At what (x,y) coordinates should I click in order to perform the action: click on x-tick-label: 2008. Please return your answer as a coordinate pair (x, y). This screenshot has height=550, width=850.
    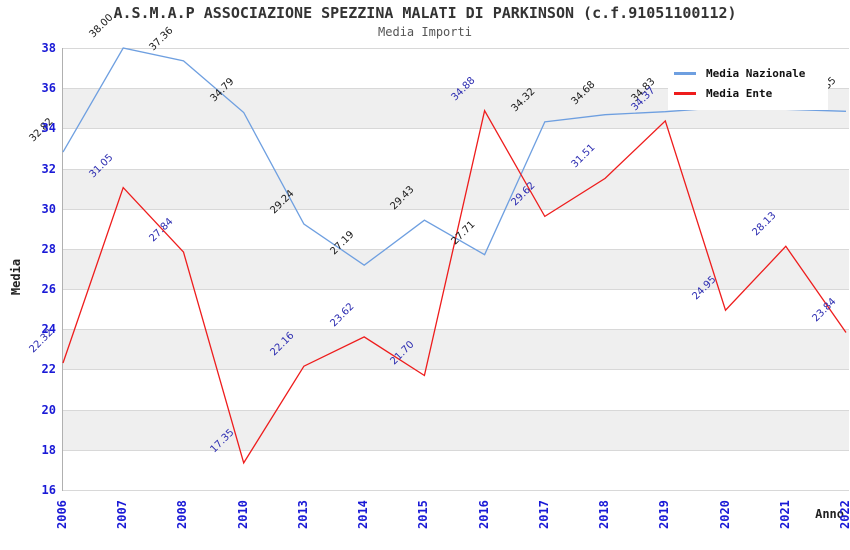
    Looking at the image, I should click on (182, 514).